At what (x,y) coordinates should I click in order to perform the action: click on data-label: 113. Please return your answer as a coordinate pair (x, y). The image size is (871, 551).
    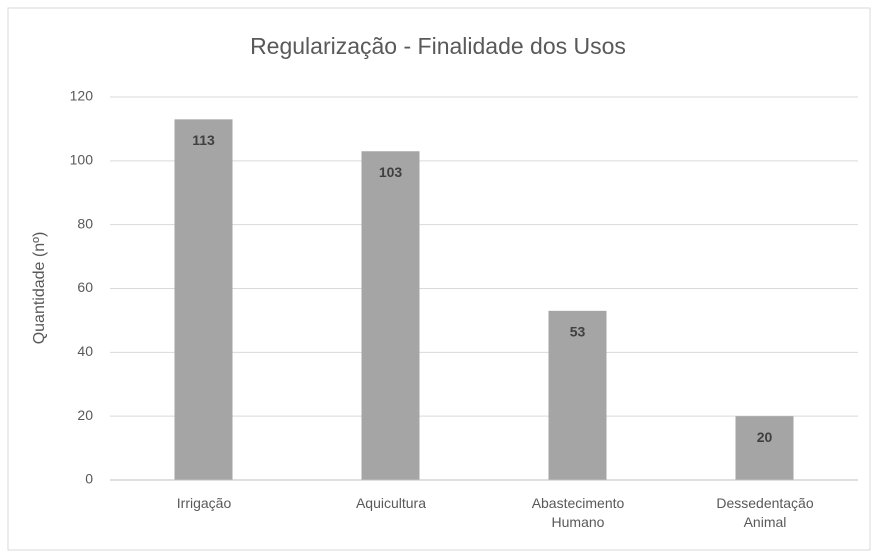
    Looking at the image, I should click on (203, 140).